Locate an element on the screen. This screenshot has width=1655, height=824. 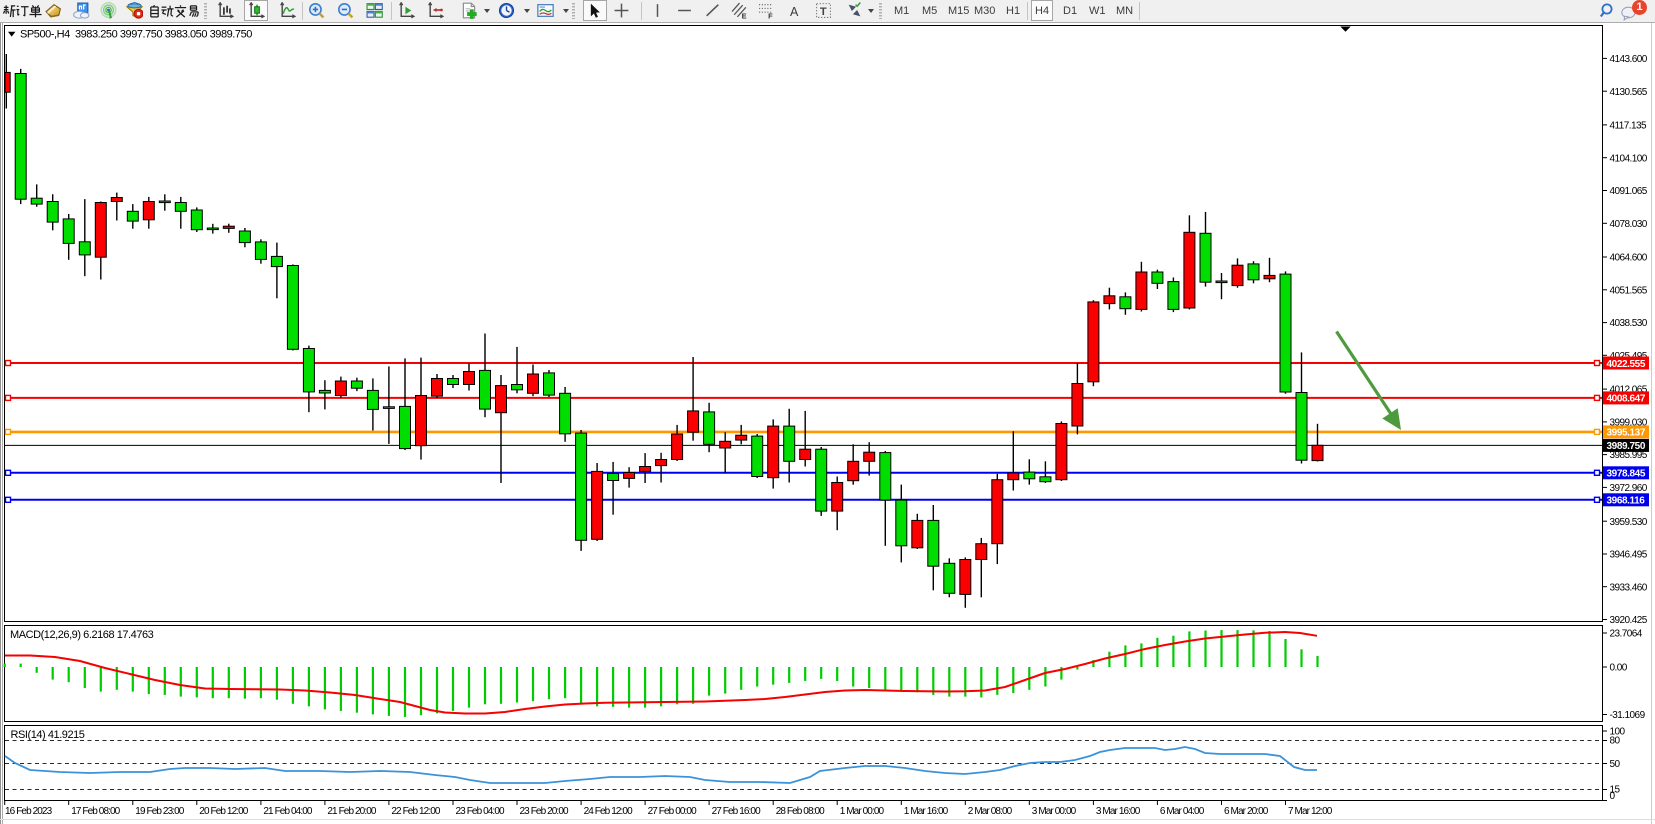
svg-text: 3920.425 is located at coordinates (1629, 620).